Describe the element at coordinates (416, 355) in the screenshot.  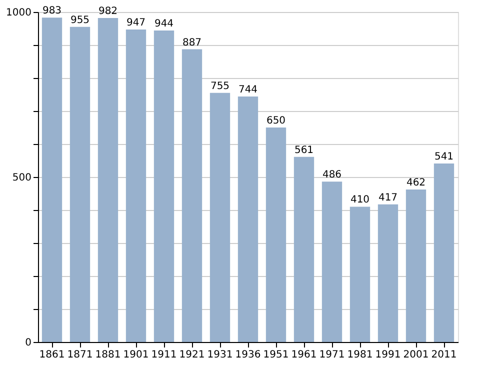
I see `x-tick-label: 2001` at that location.